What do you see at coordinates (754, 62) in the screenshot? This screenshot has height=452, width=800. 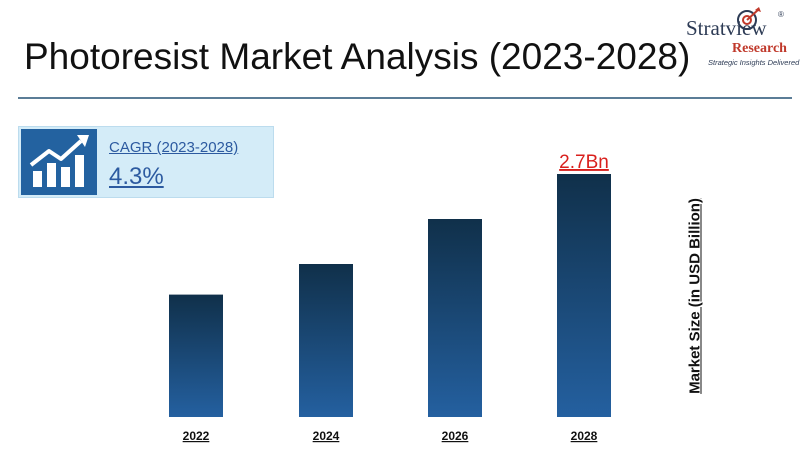 I see `logo-tagline: Strategic Insights Delivered` at bounding box center [754, 62].